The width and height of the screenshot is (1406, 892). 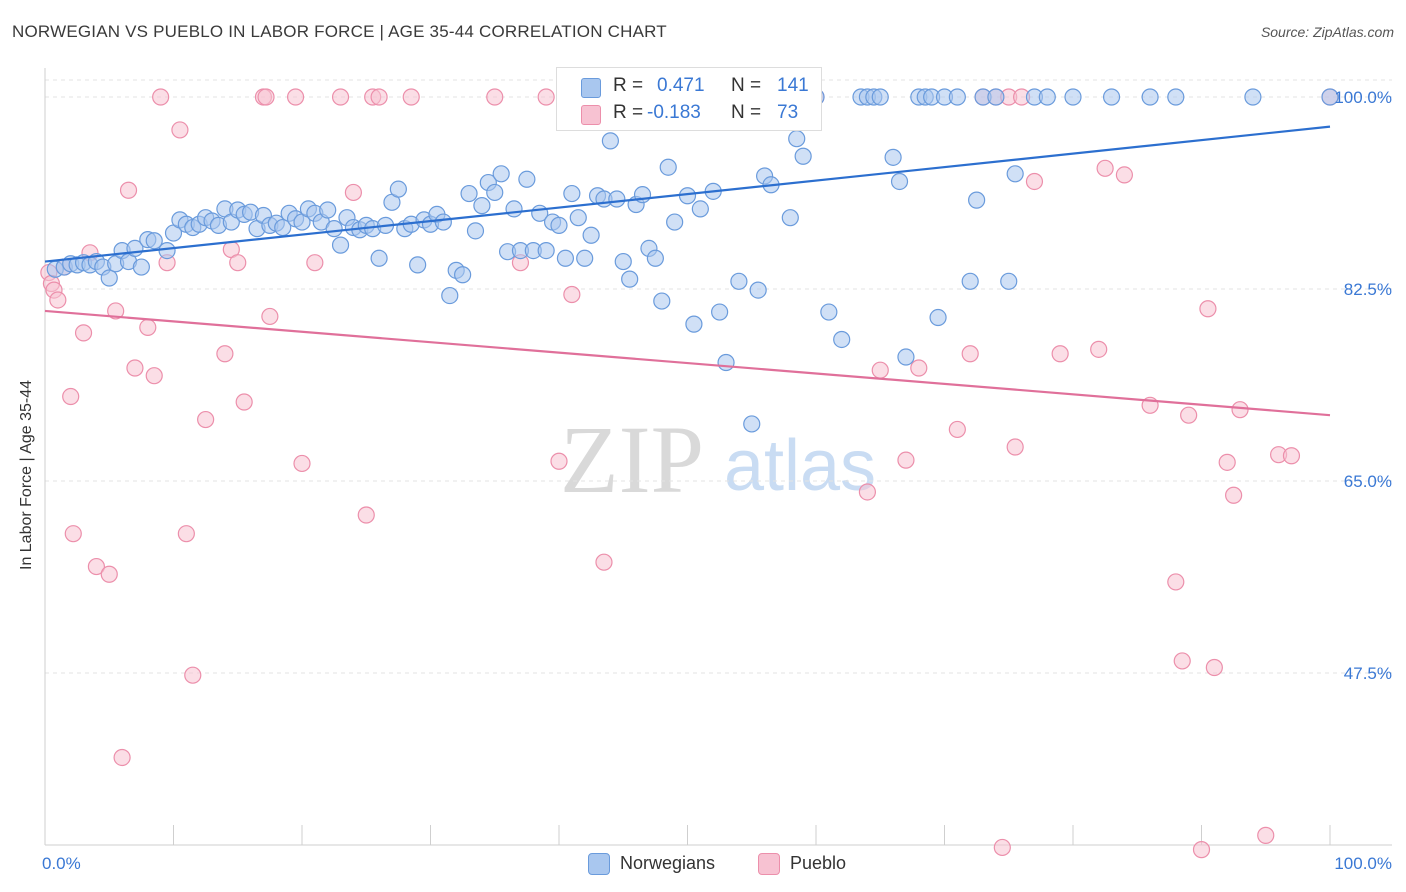 What do you see at coordinates (1363, 97) in the screenshot?
I see `y-tick-label-0: 100.0%` at bounding box center [1363, 97].